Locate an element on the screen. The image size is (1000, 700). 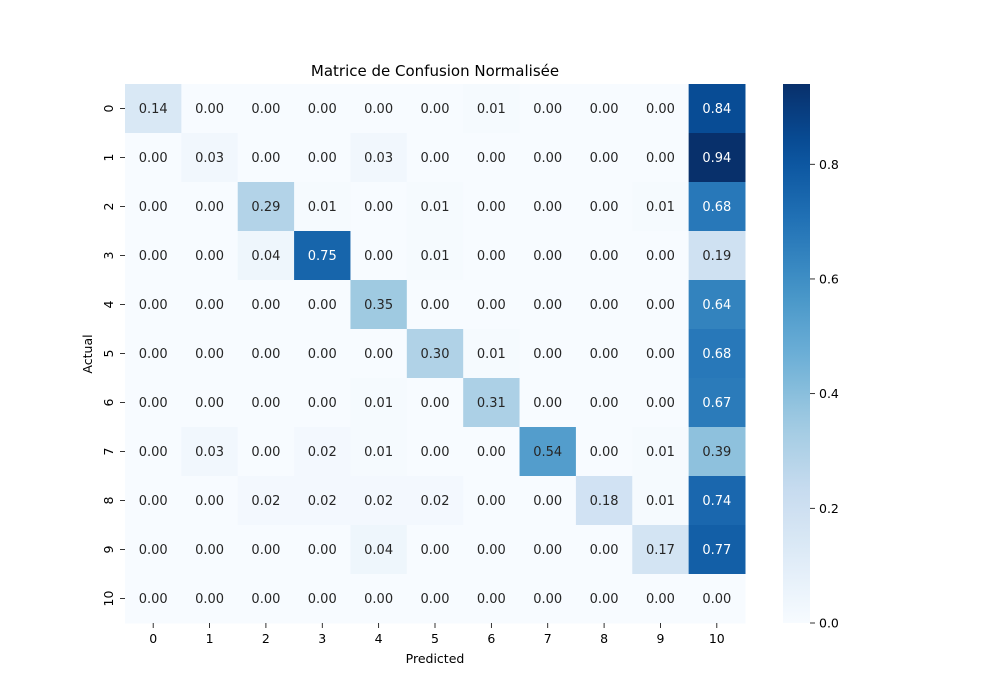
x-tick-label: 4 is located at coordinates (379, 638).